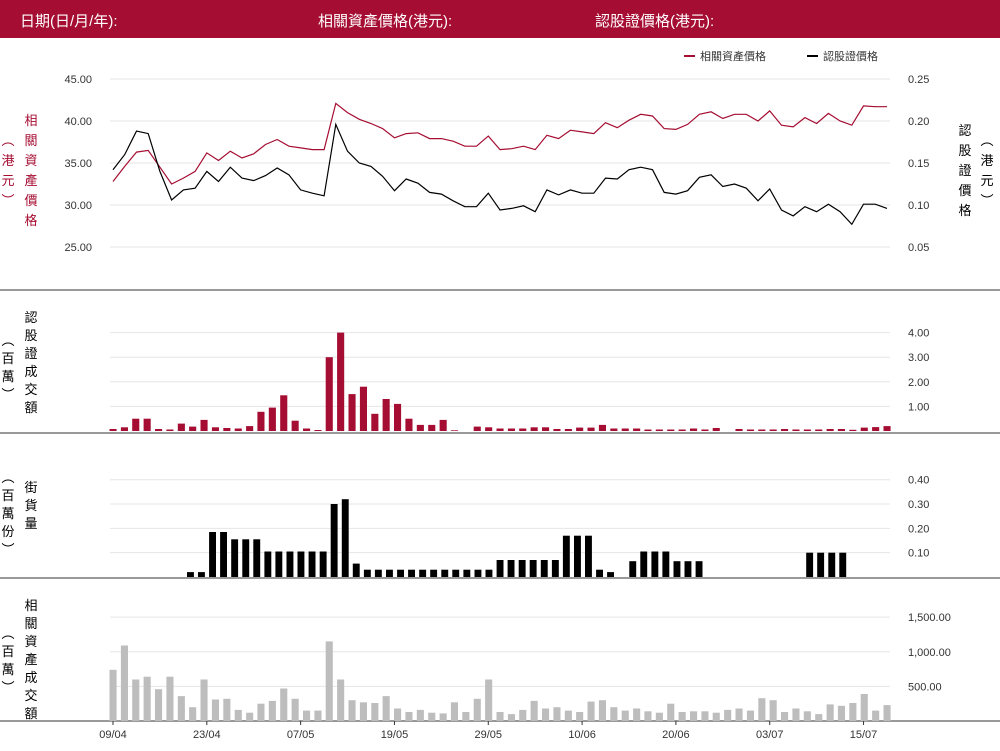 The image size is (1000, 751). What do you see at coordinates (7, 200) in the screenshot?
I see `left-axis-unit-char: ︶` at bounding box center [7, 200].